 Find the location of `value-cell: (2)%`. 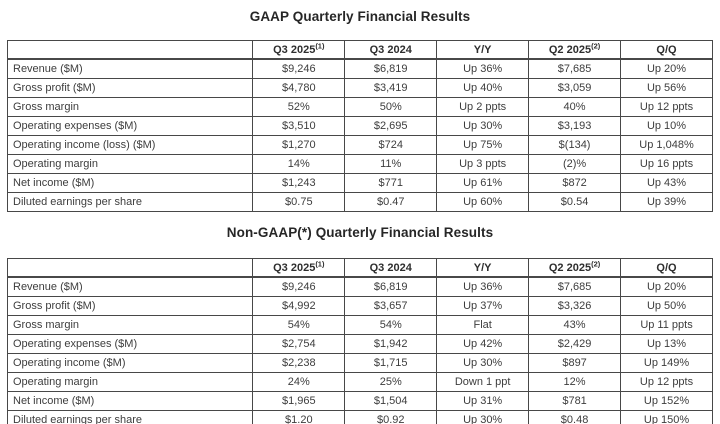

value-cell: (2)% is located at coordinates (575, 164).